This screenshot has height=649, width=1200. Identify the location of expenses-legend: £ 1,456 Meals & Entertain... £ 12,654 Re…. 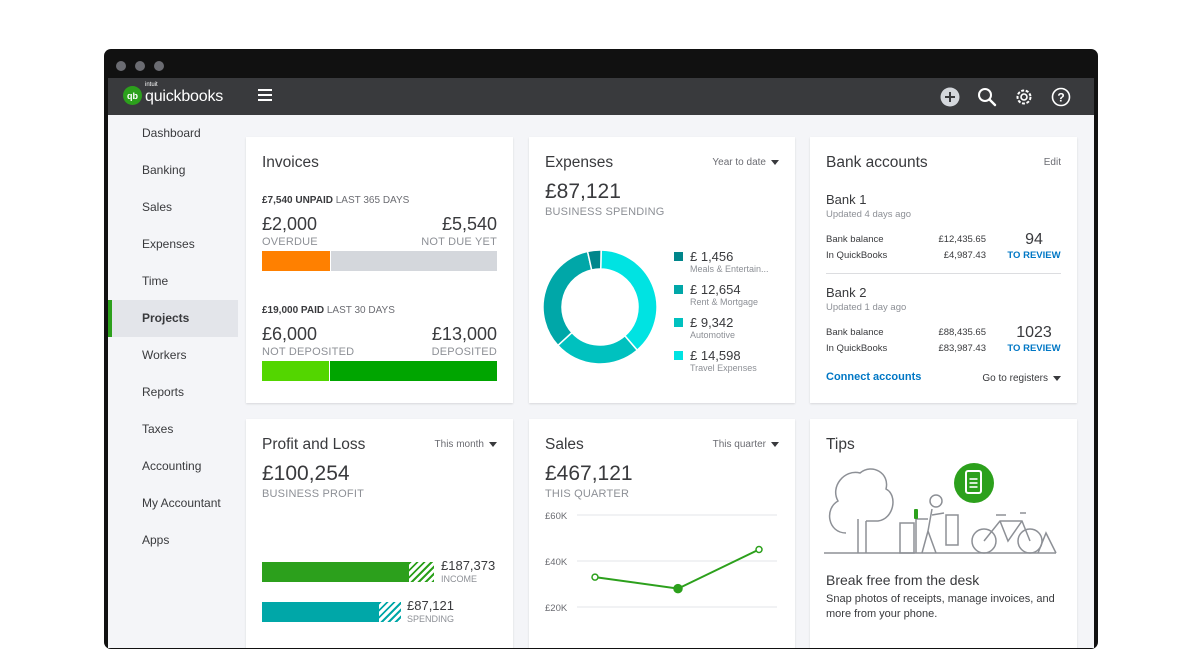
(731, 314).